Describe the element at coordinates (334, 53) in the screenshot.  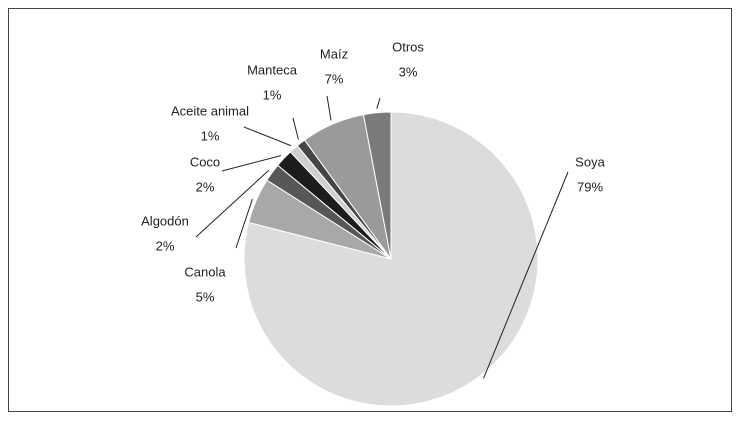
I see `slice-label: Maíz` at that location.